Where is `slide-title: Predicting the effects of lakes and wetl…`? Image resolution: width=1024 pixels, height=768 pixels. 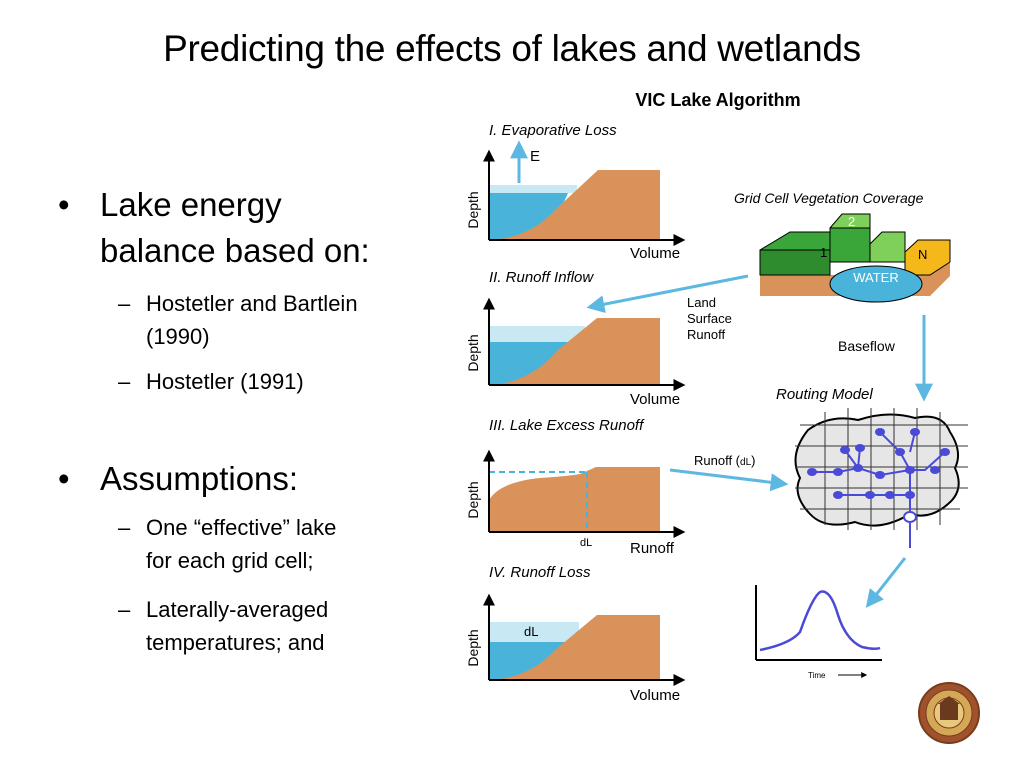 slide-title: Predicting the effects of lakes and wetl… is located at coordinates (512, 48).